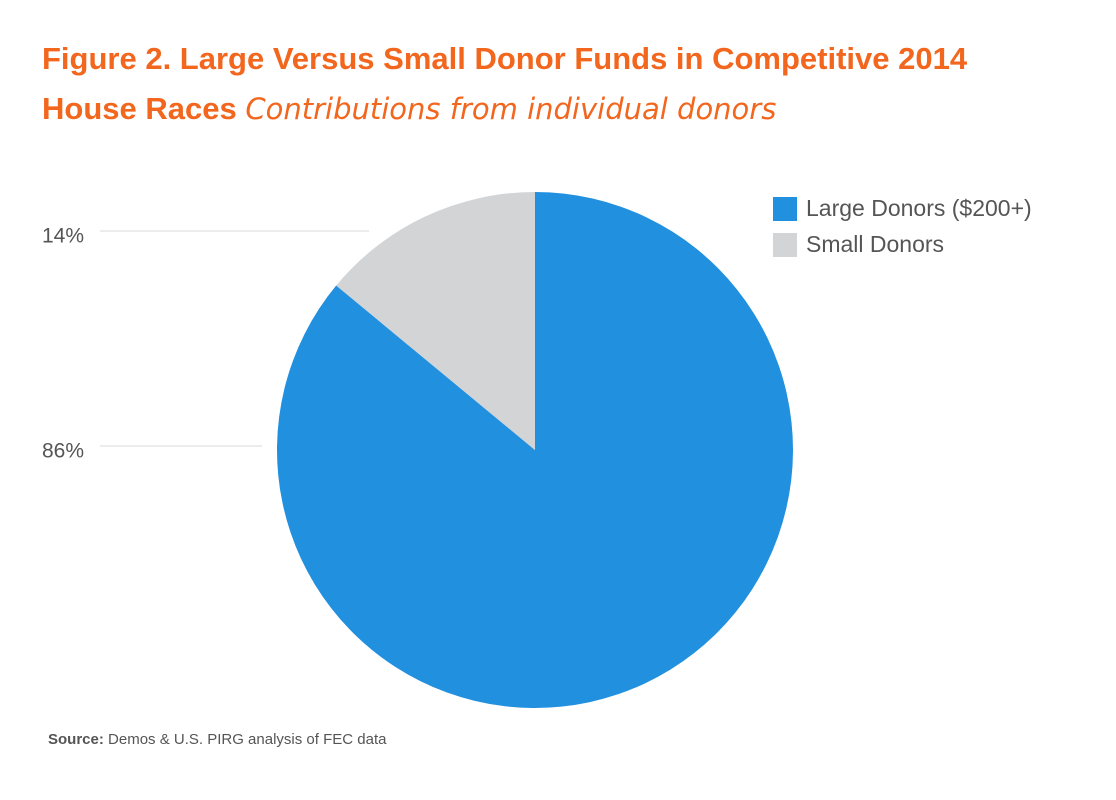 The height and width of the screenshot is (800, 1116). What do you see at coordinates (76, 739) in the screenshot?
I see `source-label: Source:` at bounding box center [76, 739].